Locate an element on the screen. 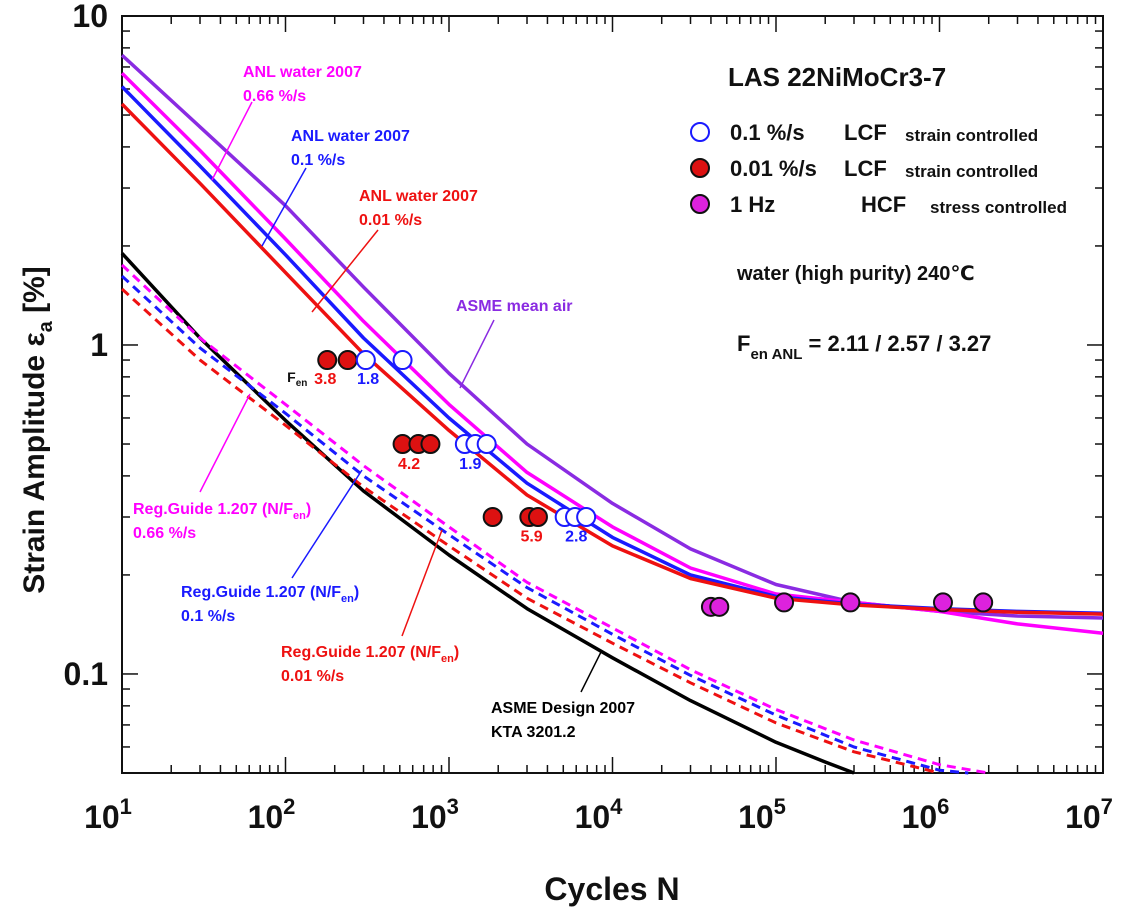 This screenshot has width=1129, height=914. y-axis-label: Strain Amplitude εa [%] is located at coordinates (37, 430).